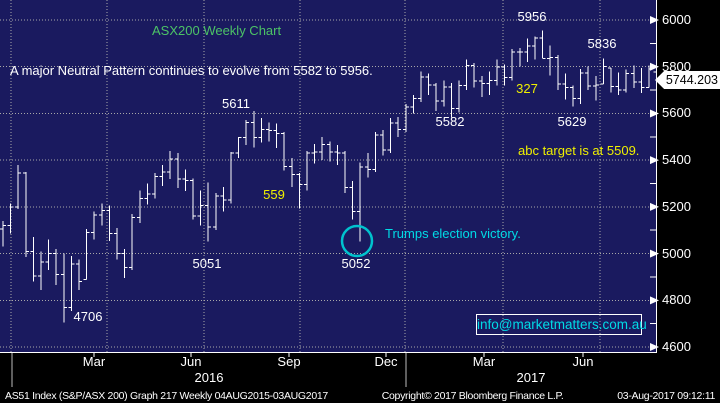 The width and height of the screenshot is (720, 403). I want to click on y-axis-label-5200: 5200, so click(676, 206).